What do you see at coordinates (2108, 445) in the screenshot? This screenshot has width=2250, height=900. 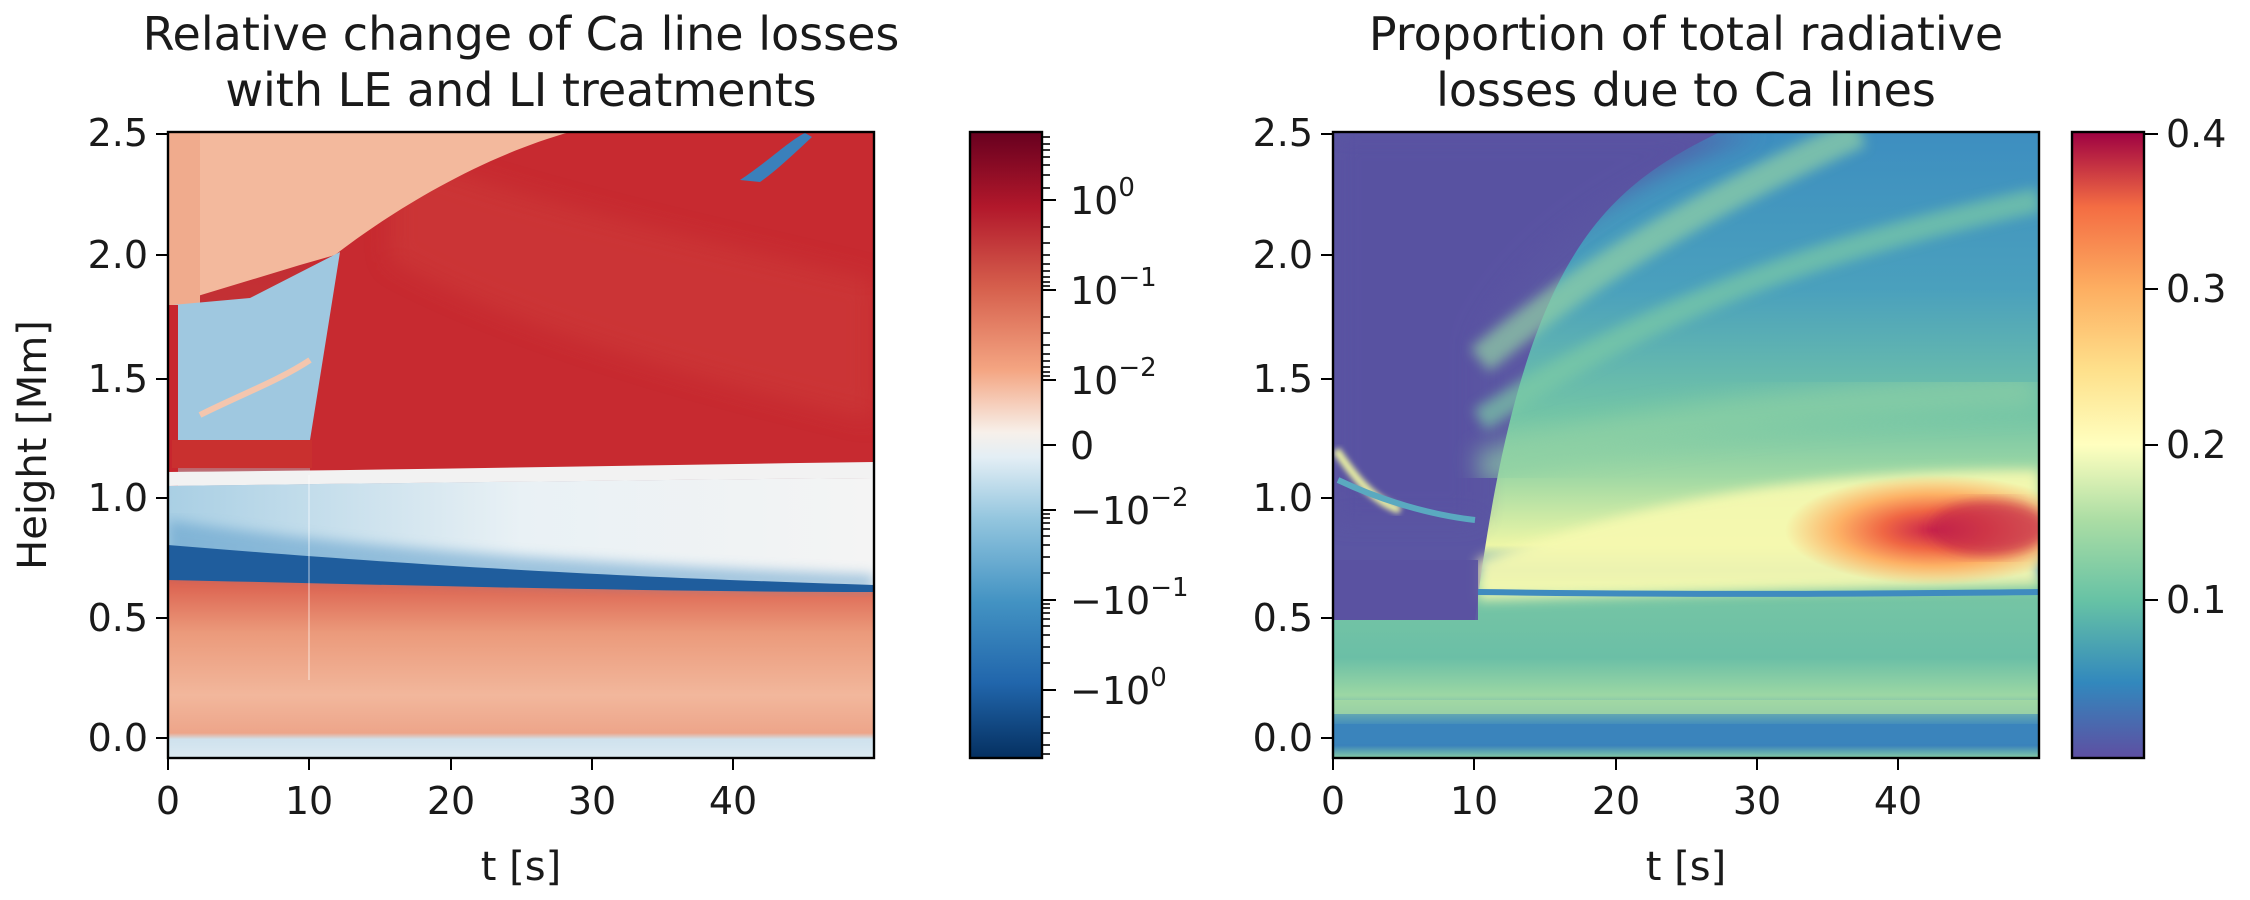 I see `right-colorbar-gradient` at bounding box center [2108, 445].